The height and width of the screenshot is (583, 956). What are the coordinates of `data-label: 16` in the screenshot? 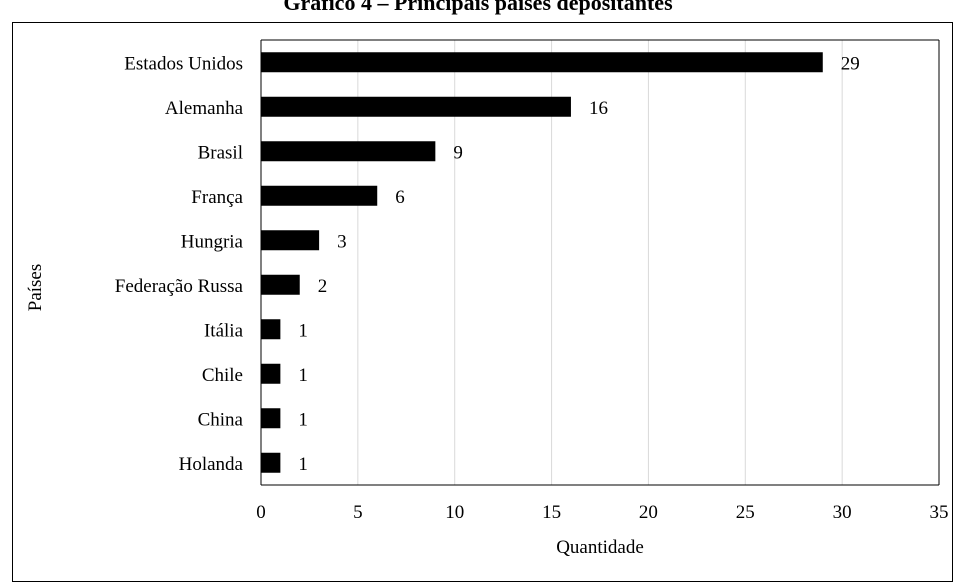 It's located at (598, 108).